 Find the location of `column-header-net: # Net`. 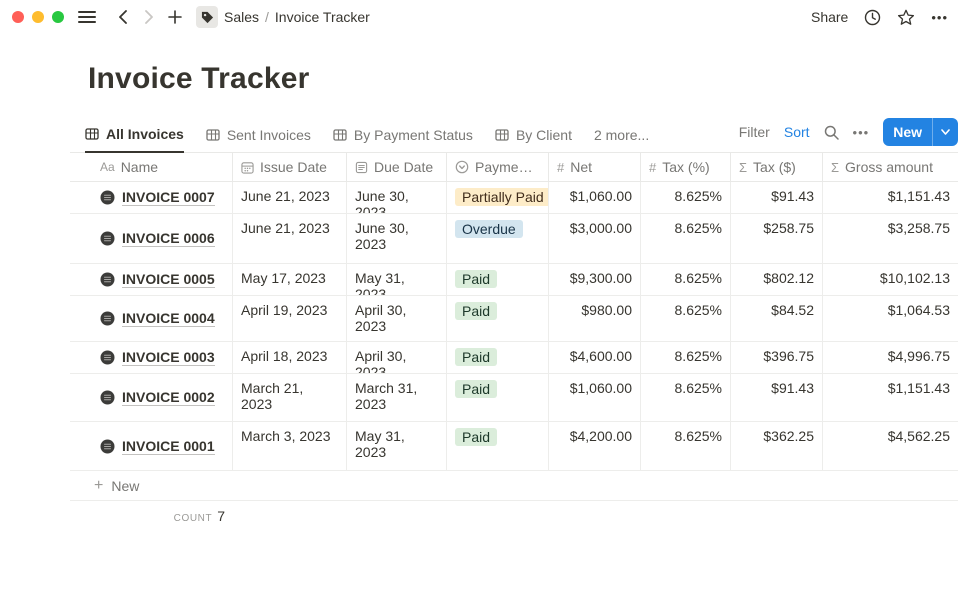

column-header-net: # Net is located at coordinates (595, 167).